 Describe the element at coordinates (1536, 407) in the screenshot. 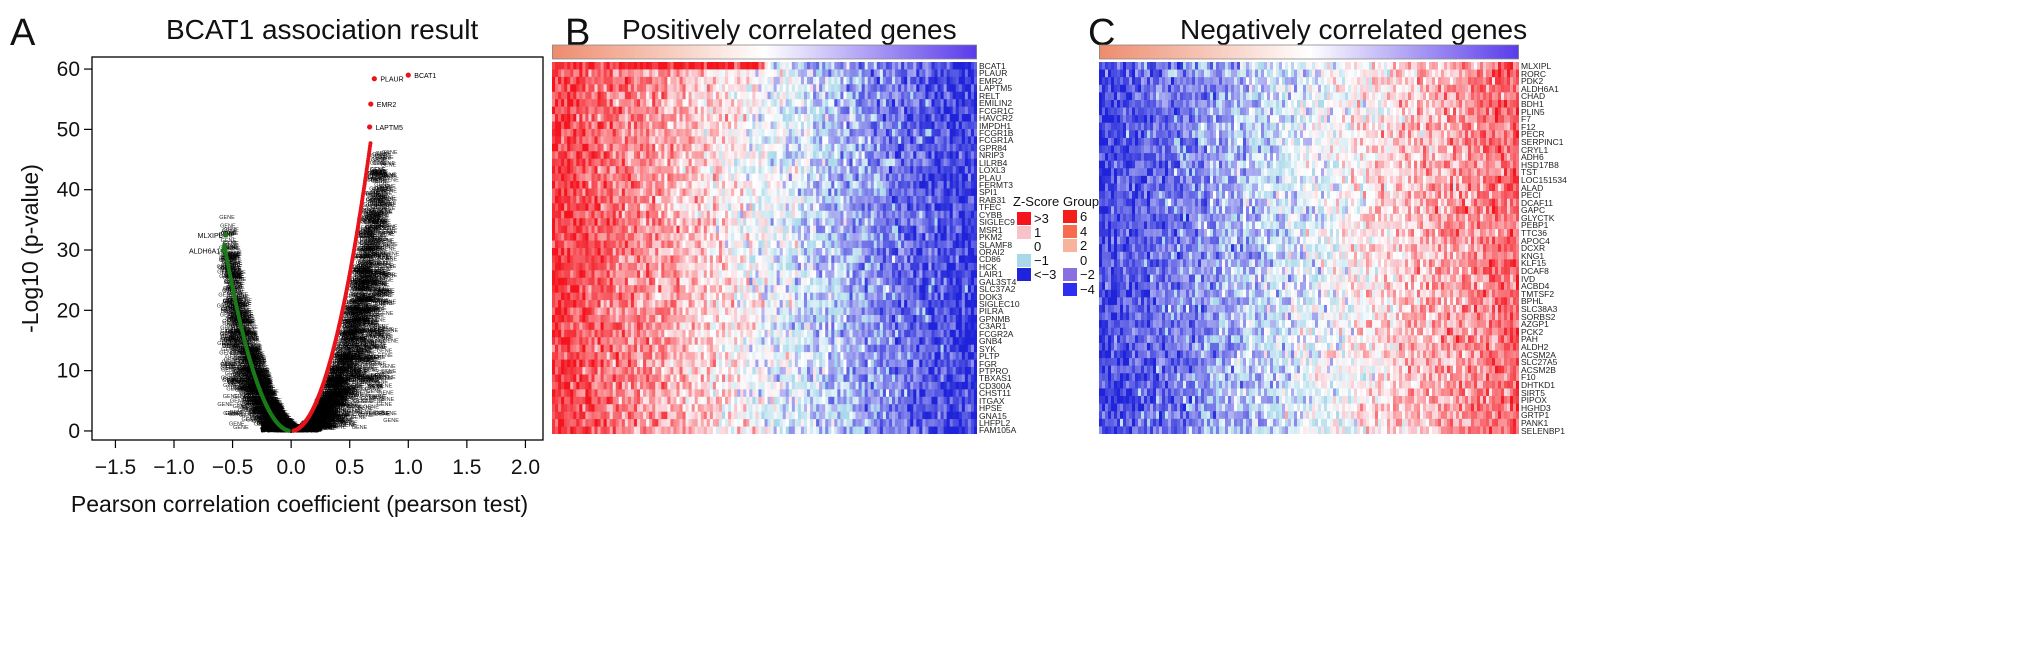

I see `gene-row-label: HGHD3` at that location.